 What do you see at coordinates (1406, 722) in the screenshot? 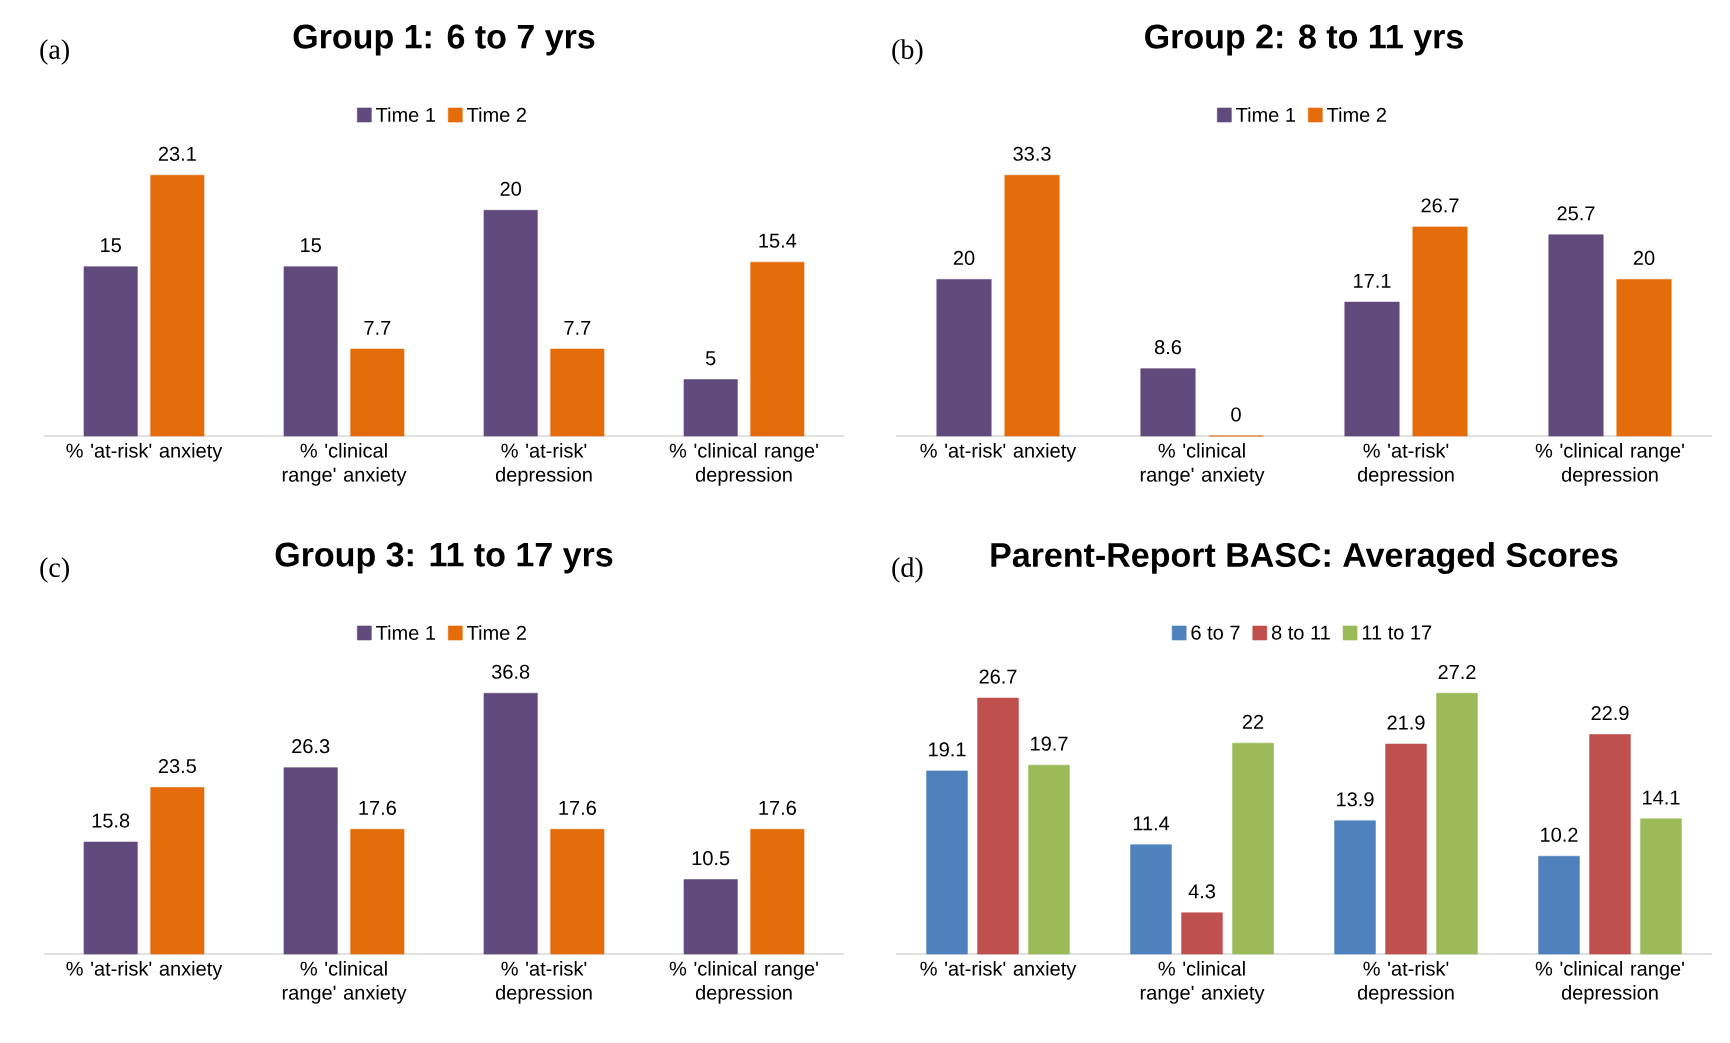
I see `data-label: 21.9` at bounding box center [1406, 722].